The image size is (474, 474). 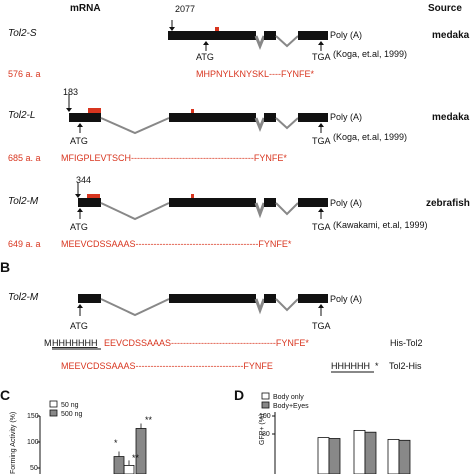 What do you see at coordinates (53, 413) in the screenshot?
I see `legend-swatch-500ng` at bounding box center [53, 413].